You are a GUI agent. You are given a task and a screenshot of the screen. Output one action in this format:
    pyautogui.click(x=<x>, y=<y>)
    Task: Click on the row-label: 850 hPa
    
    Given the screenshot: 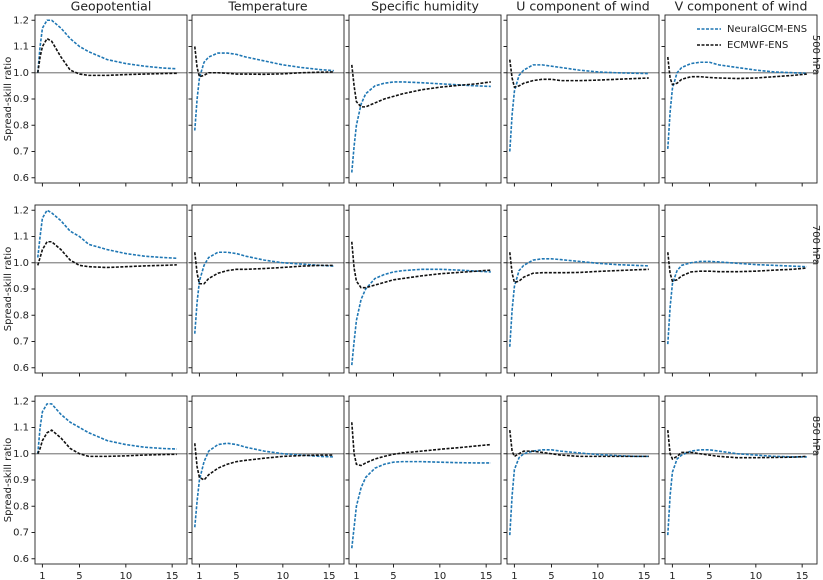 What is the action you would take?
    pyautogui.click(x=815, y=436)
    